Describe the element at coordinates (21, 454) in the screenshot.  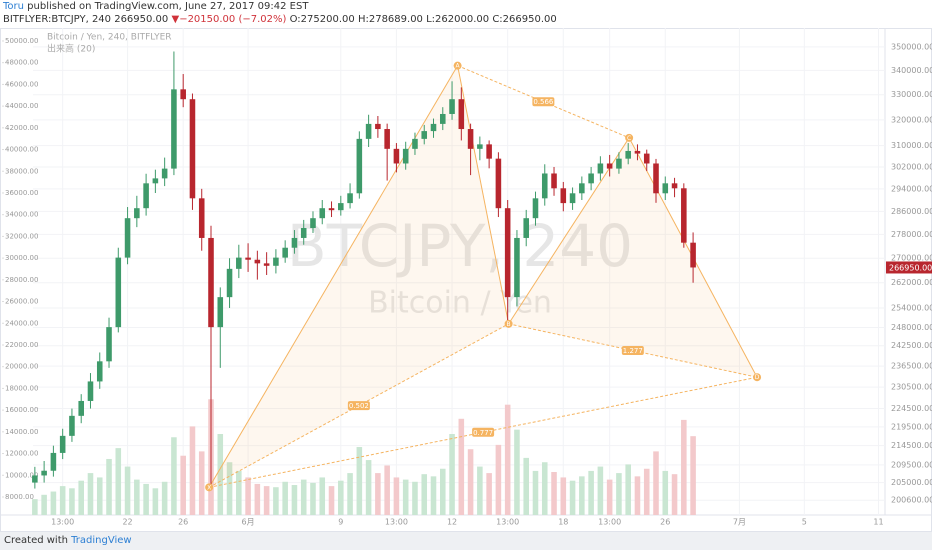
I see `volume-tick-label: 12000.00` at that location.